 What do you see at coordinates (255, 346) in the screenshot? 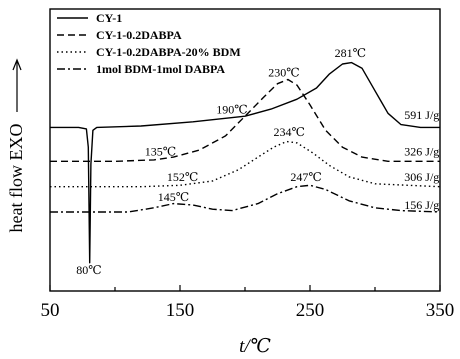
I see `x-axis-title: t/℃` at bounding box center [255, 346].